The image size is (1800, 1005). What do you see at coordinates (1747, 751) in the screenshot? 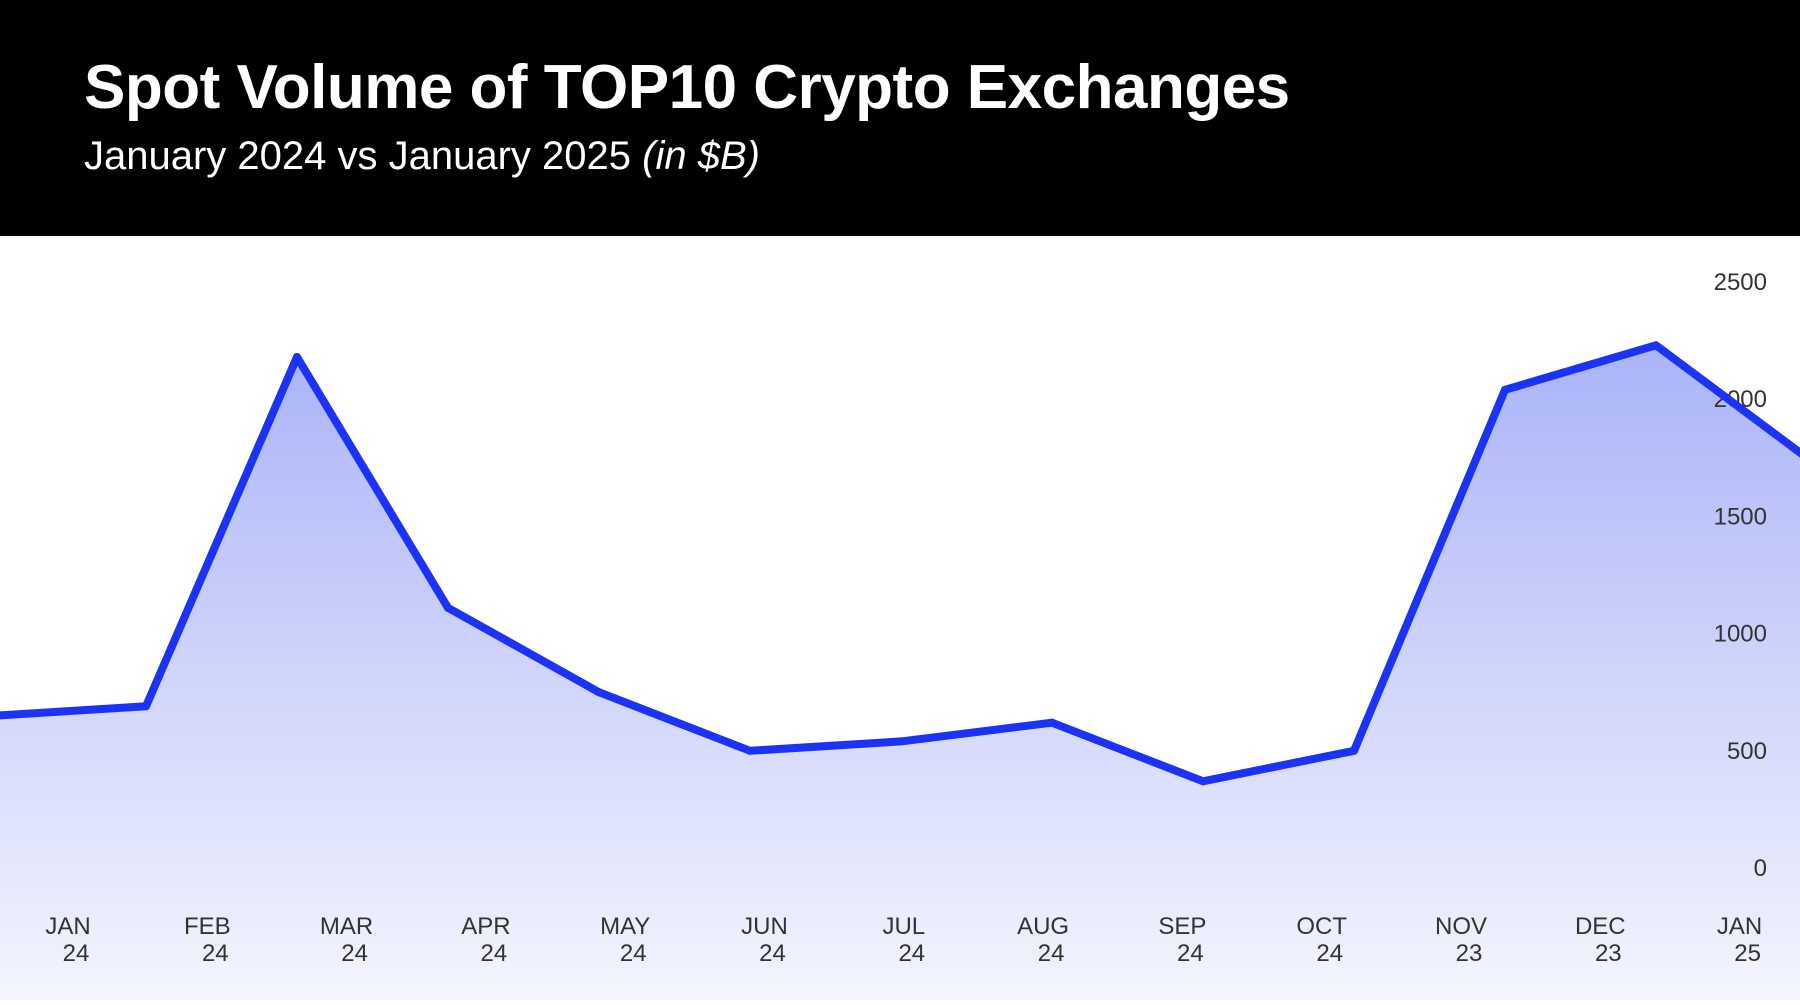
I see `y-tick-label: 500` at bounding box center [1747, 751].